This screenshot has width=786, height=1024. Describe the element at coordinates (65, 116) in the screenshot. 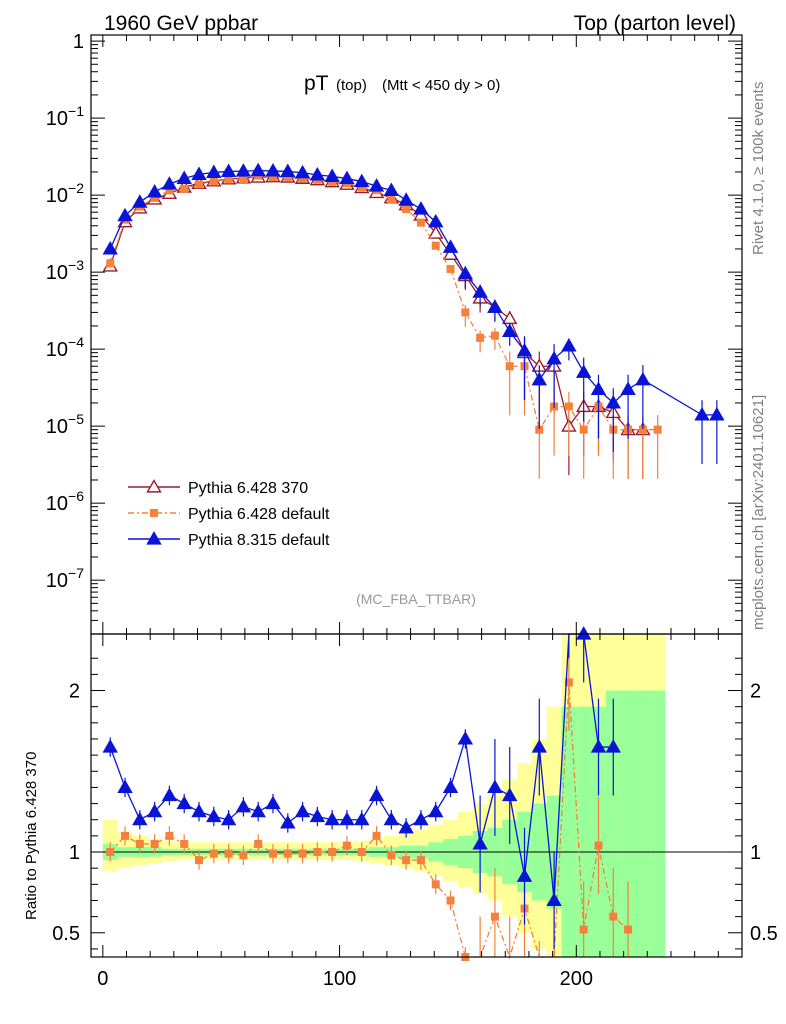

I see `y-tick-label: 10⁻¹` at that location.